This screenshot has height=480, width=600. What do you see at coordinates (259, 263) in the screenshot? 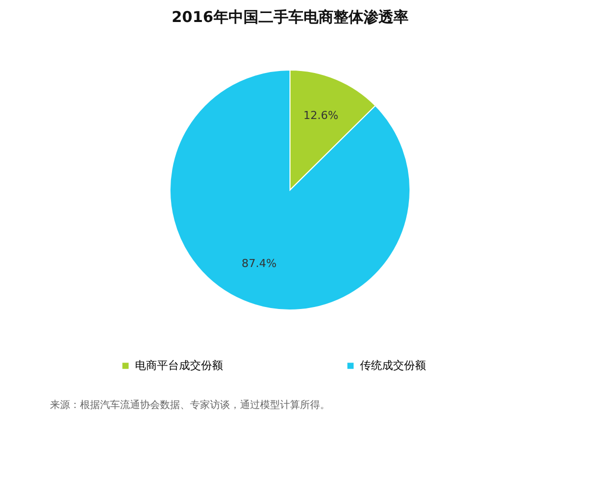
I see `data-label: 87.4%` at bounding box center [259, 263].